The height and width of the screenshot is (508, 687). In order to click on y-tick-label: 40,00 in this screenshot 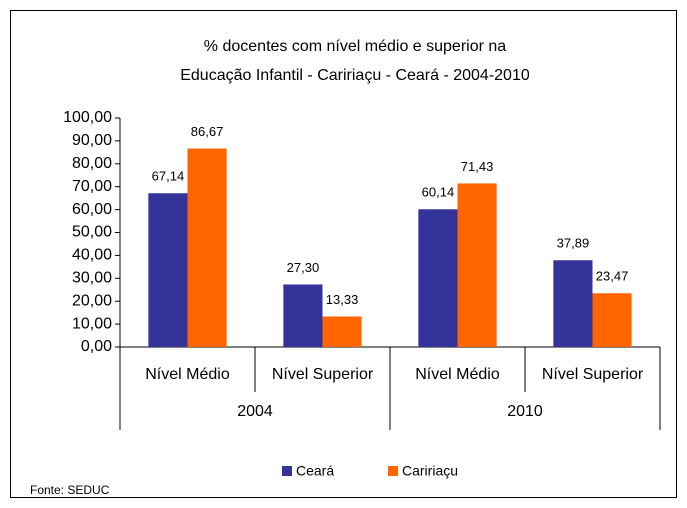, I will do `click(92, 255)`.